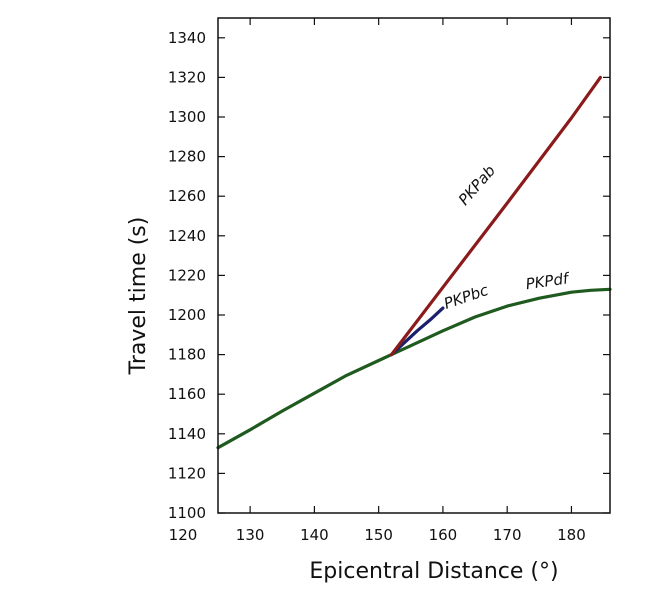 This screenshot has width=663, height=605. What do you see at coordinates (477, 185) in the screenshot?
I see `curve-label-pkpab: PKPab` at bounding box center [477, 185].